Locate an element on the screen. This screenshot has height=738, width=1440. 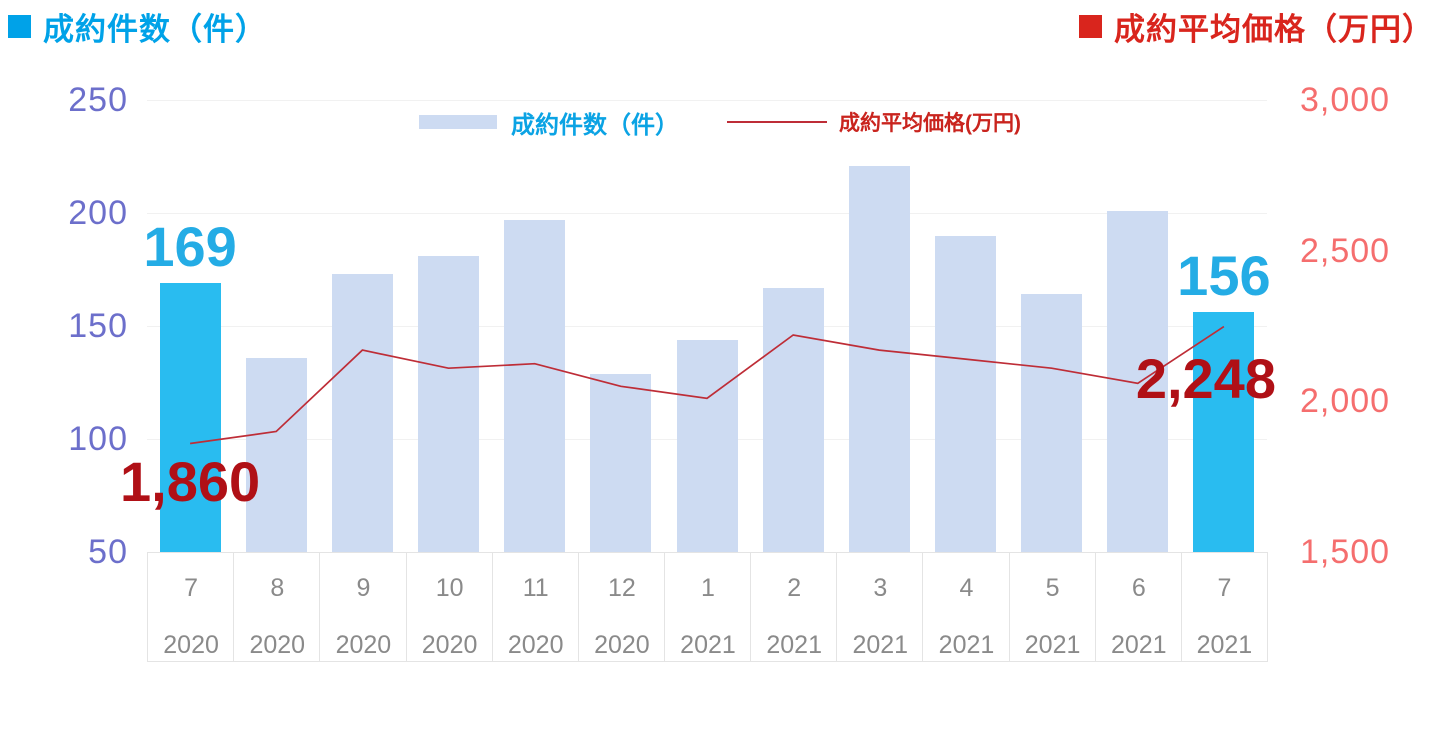
x-label-month: 2 is located at coordinates (794, 588).